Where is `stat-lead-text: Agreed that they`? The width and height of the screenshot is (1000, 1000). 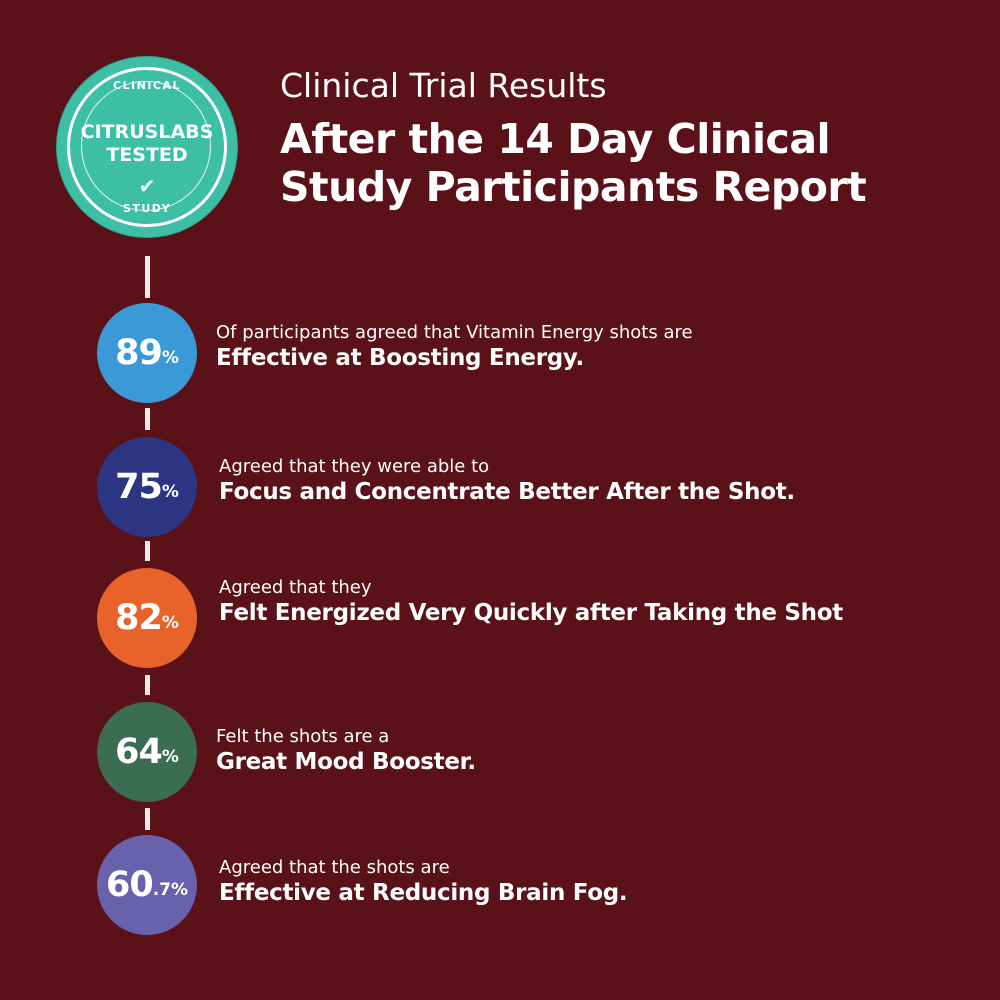
stat-lead-text: Agreed that they is located at coordinates (295, 587).